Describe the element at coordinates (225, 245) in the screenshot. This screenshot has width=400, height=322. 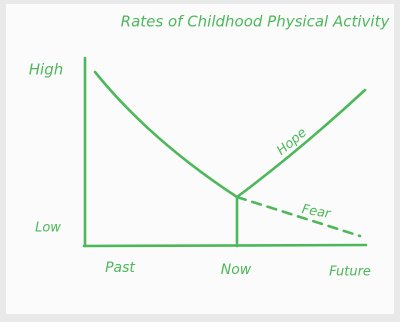
I see `x-axis` at that location.